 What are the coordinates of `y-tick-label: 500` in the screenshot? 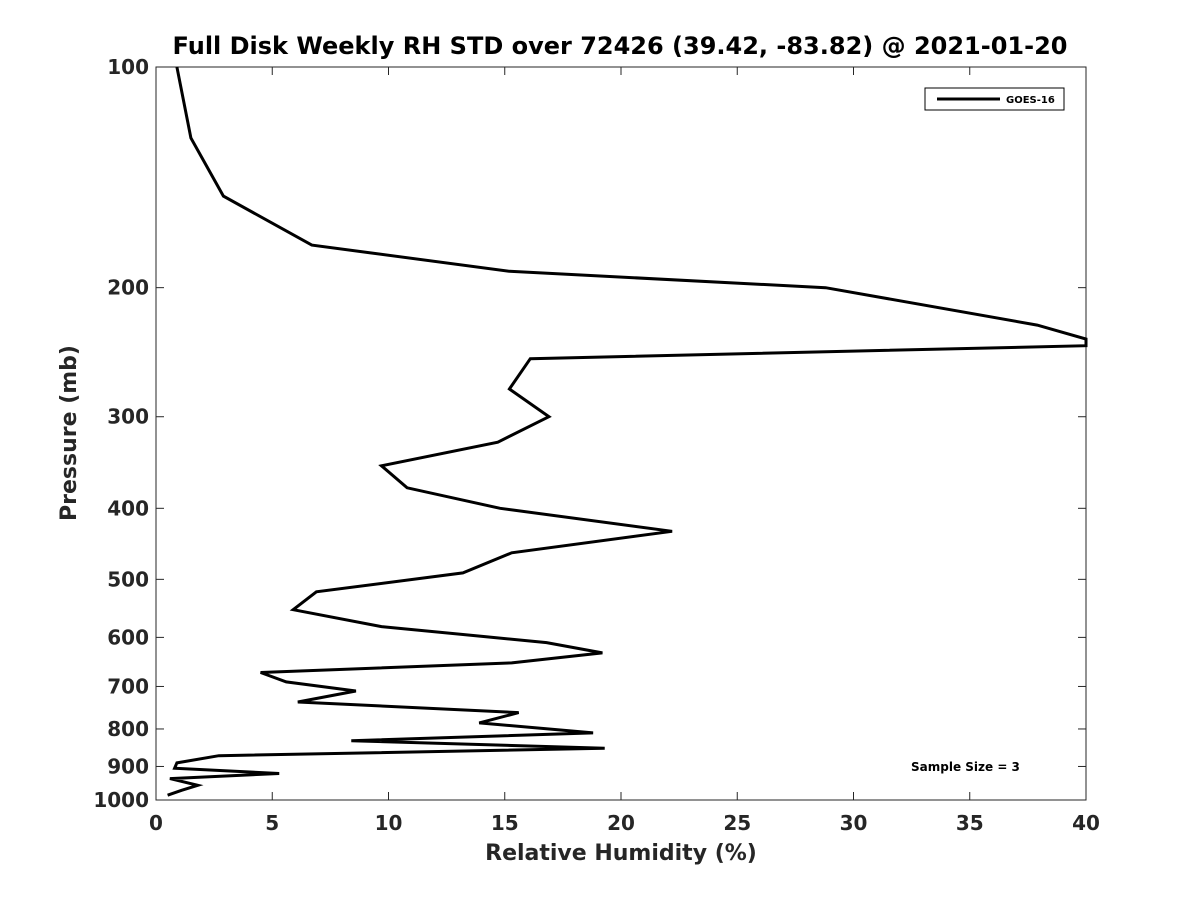 It's located at (128, 579).